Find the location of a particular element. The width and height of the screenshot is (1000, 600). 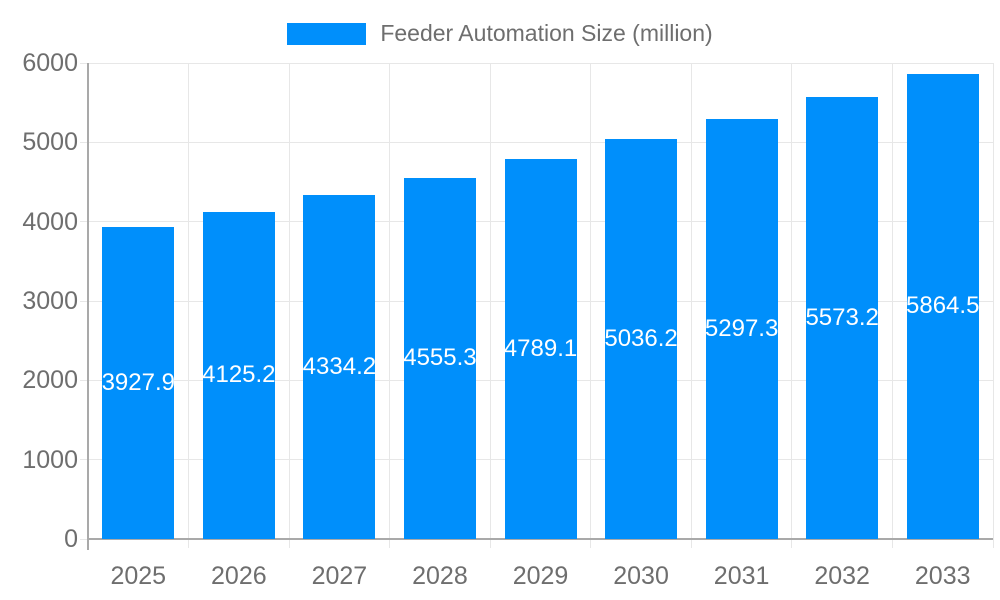

y-tick-label: 4000 is located at coordinates (50, 221).